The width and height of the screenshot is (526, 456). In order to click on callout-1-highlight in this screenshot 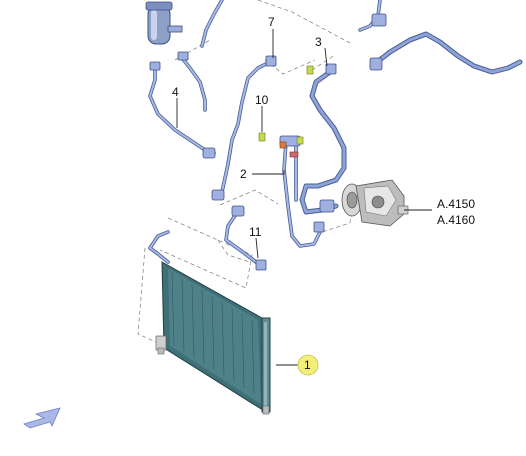, I will do `click(308, 365)`.